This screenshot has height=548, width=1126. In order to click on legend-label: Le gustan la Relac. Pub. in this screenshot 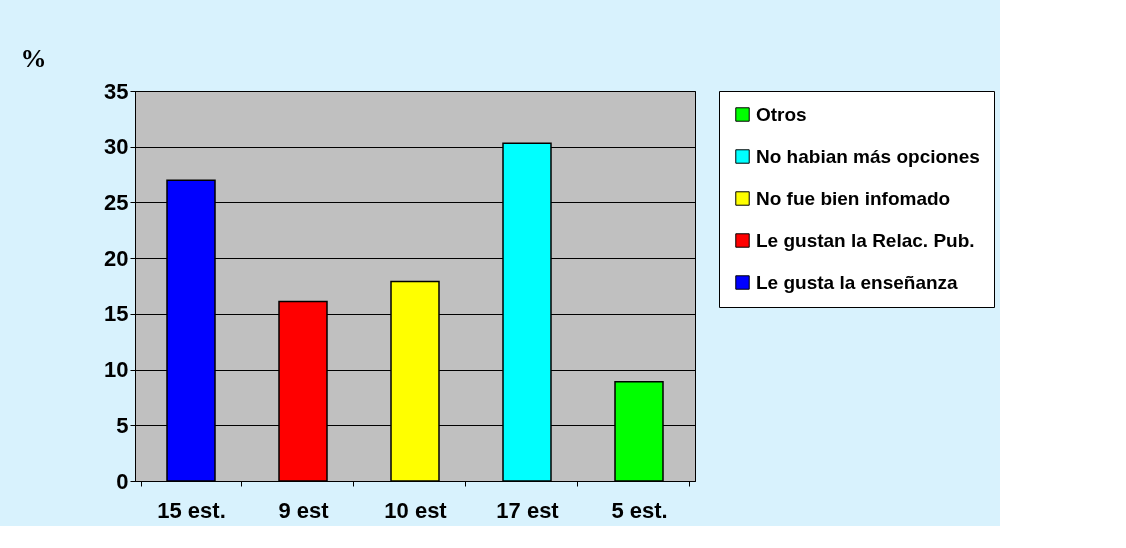, I will do `click(865, 240)`.